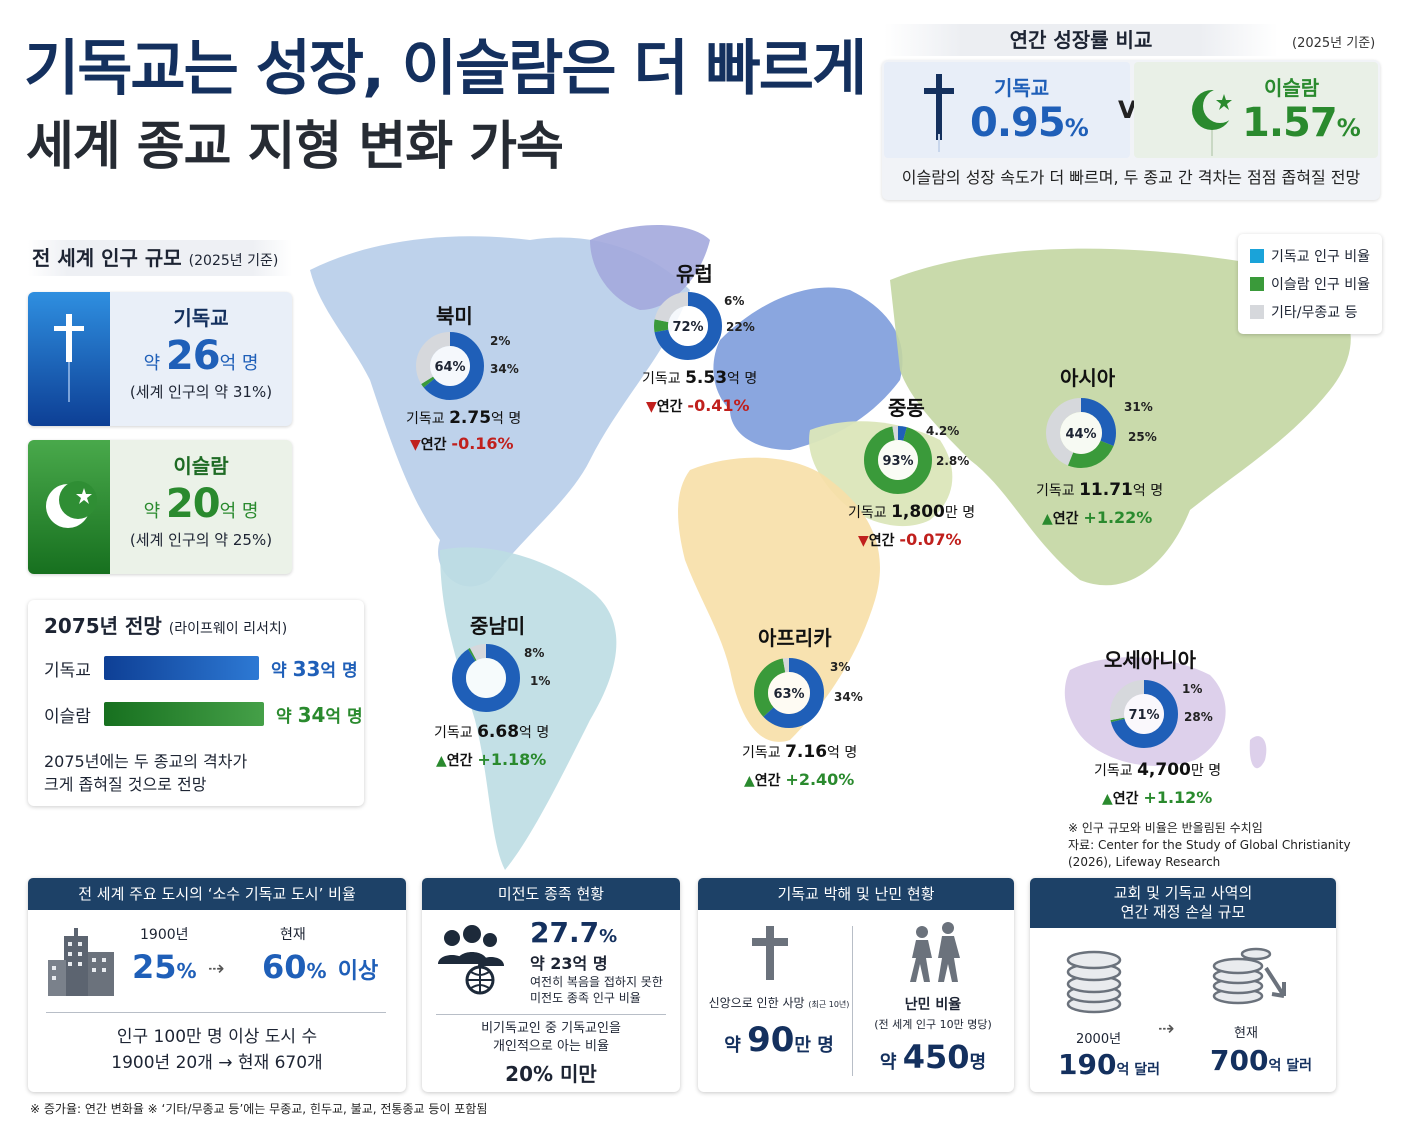 This screenshot has width=1402, height=1122. I want to click on legend-item-other: 기타/무종교 등, so click(1303, 312).